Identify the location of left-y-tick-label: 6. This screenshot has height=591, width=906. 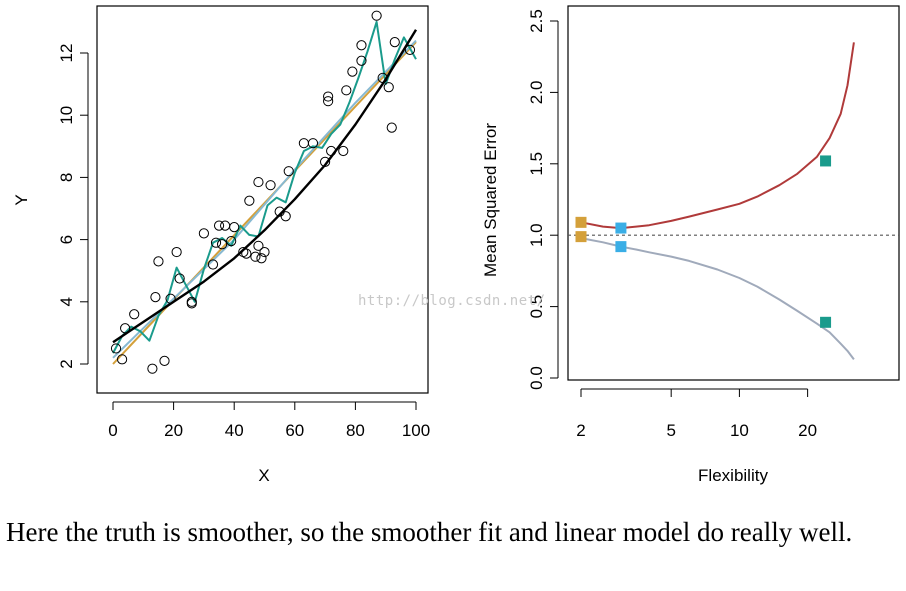
(66, 239).